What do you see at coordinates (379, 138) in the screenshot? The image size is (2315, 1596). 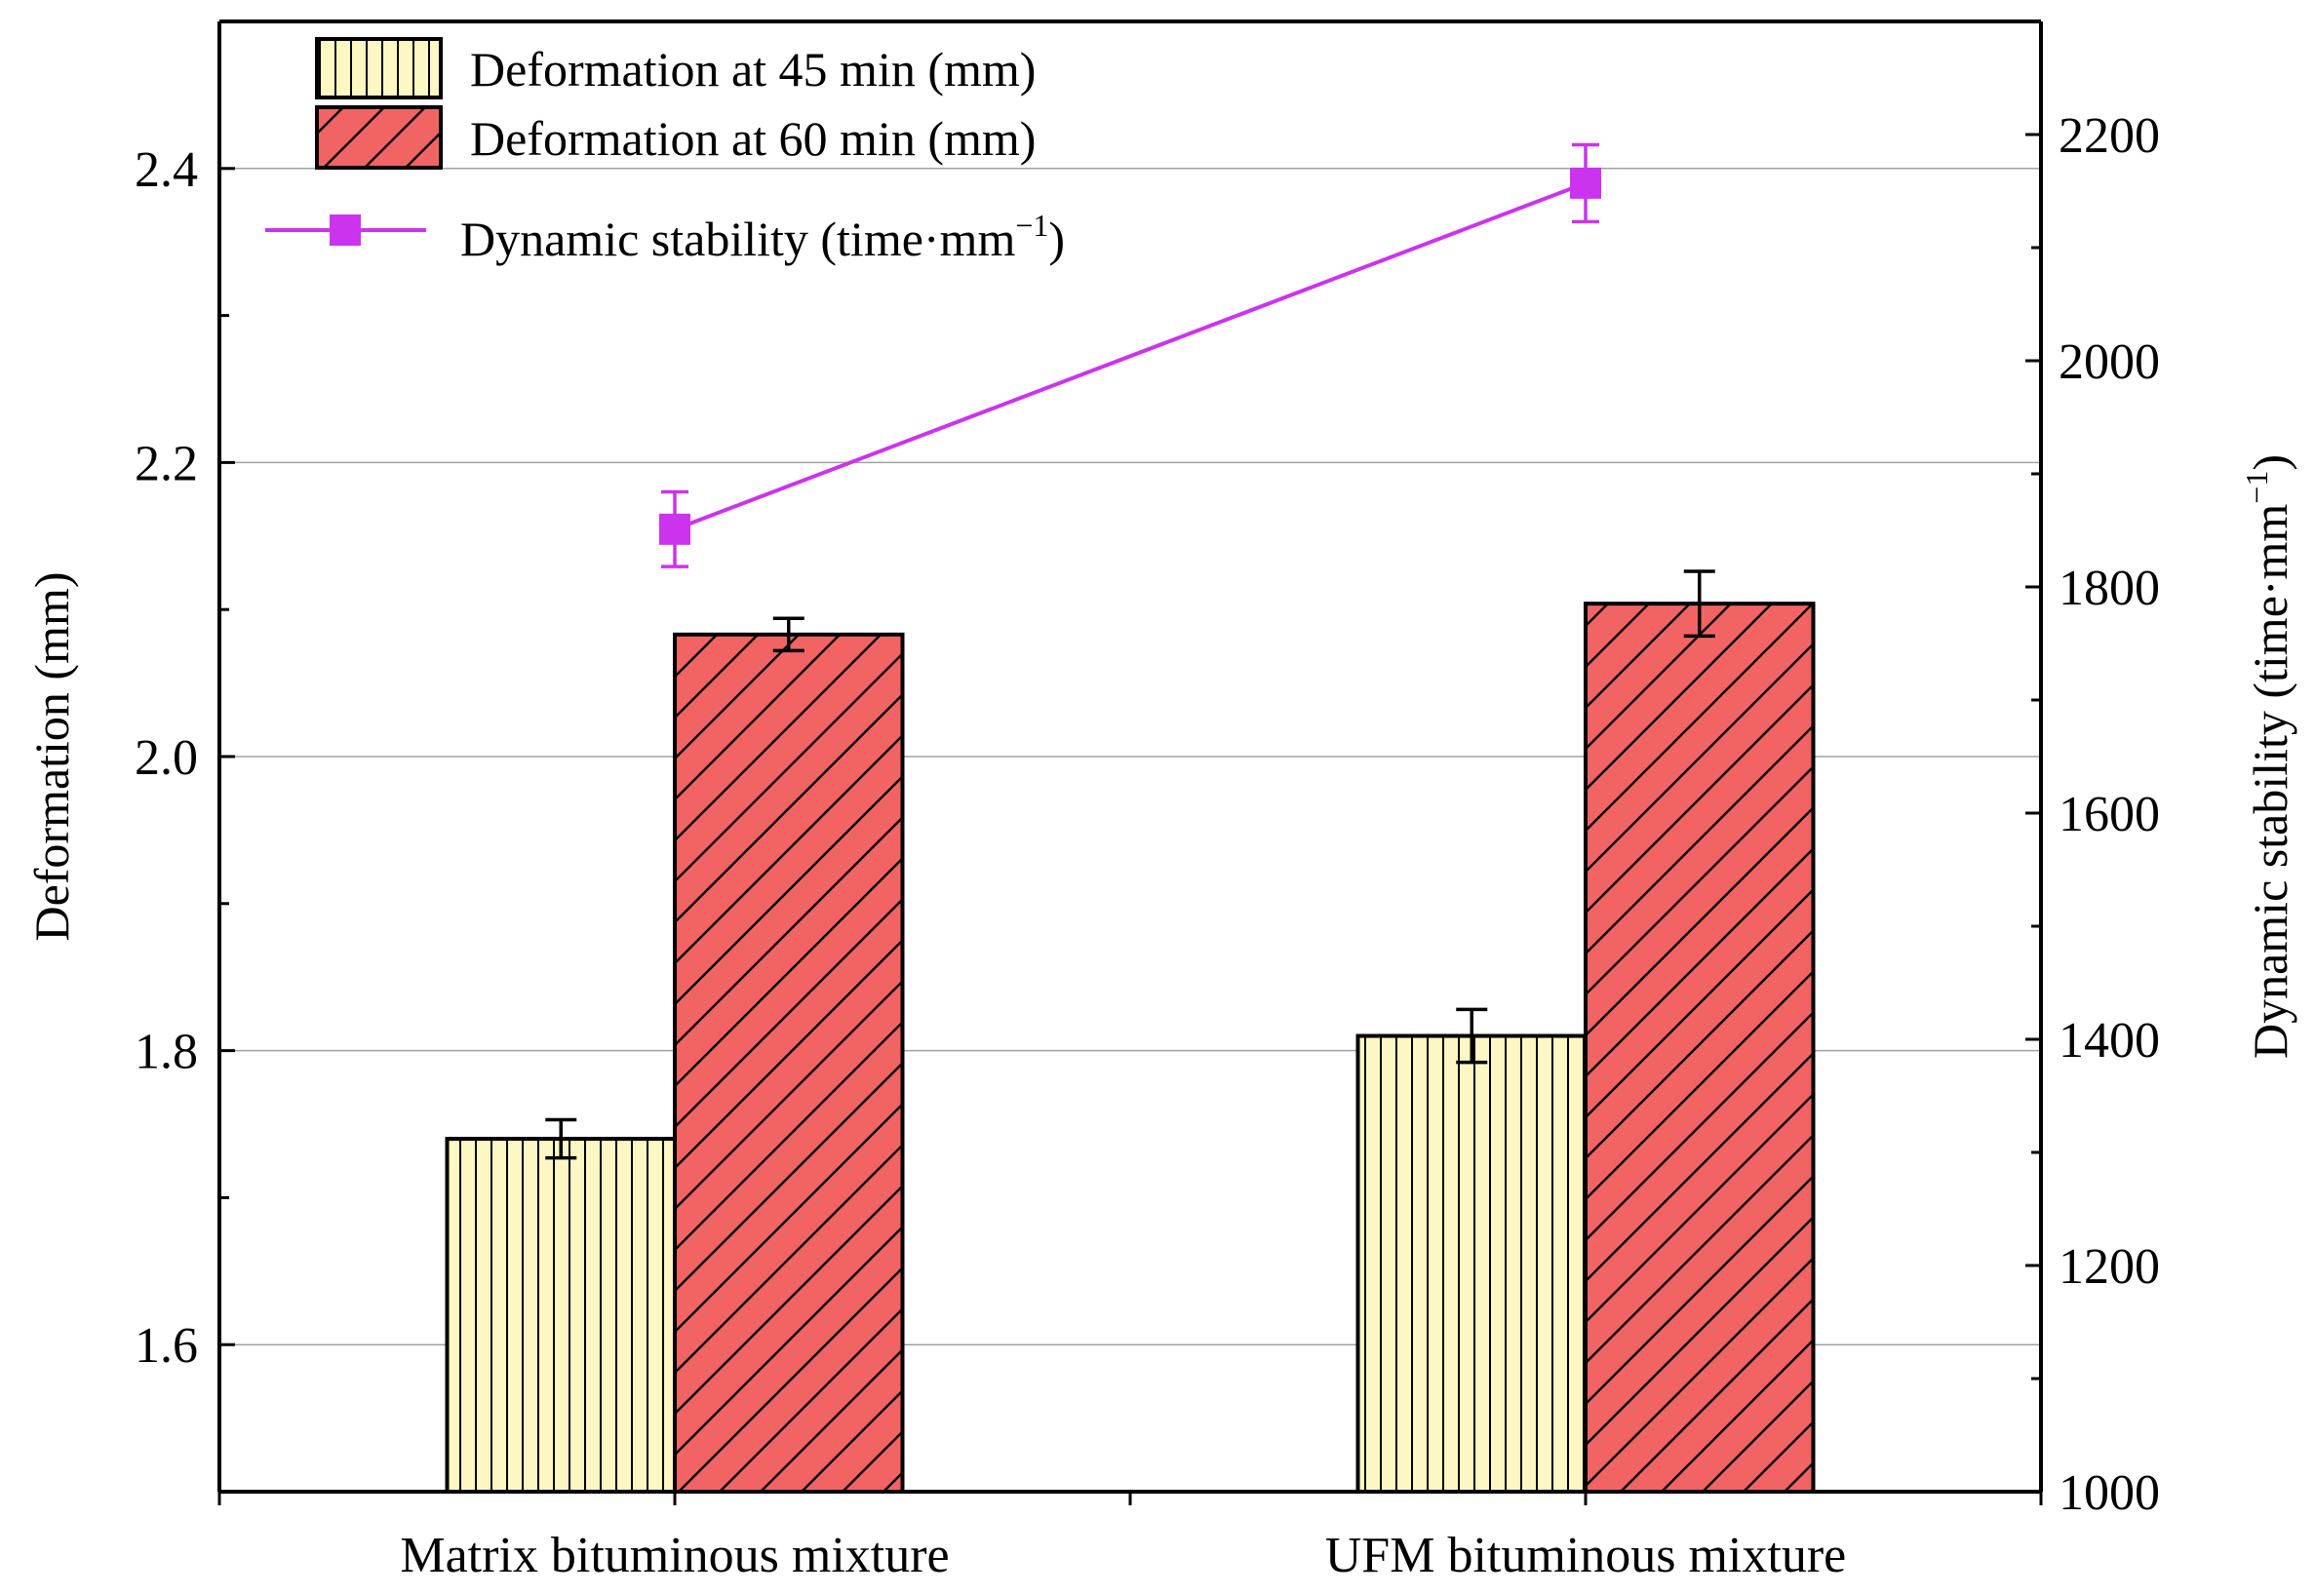 I see `legend-swatch-60min` at bounding box center [379, 138].